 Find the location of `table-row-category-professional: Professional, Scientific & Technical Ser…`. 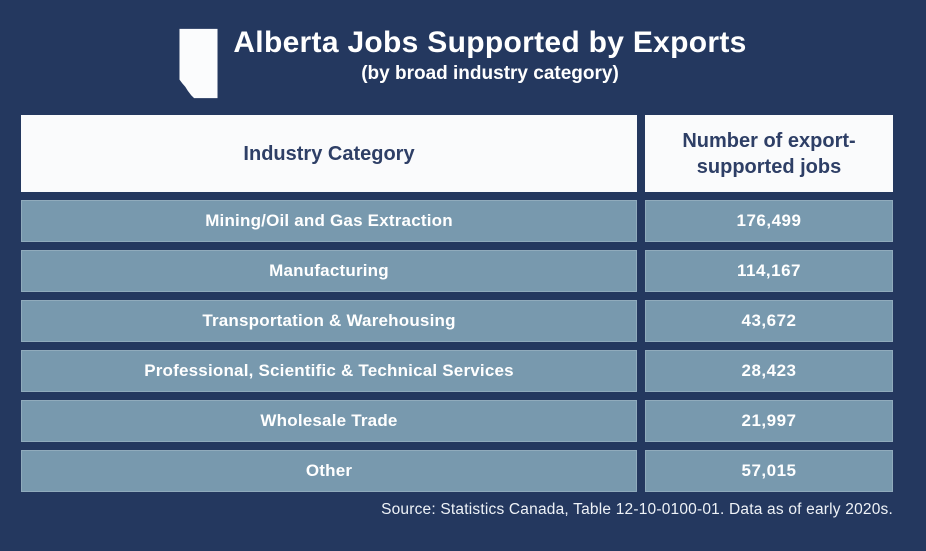

table-row-category-professional: Professional, Scientific & Technical Ser… is located at coordinates (329, 371).